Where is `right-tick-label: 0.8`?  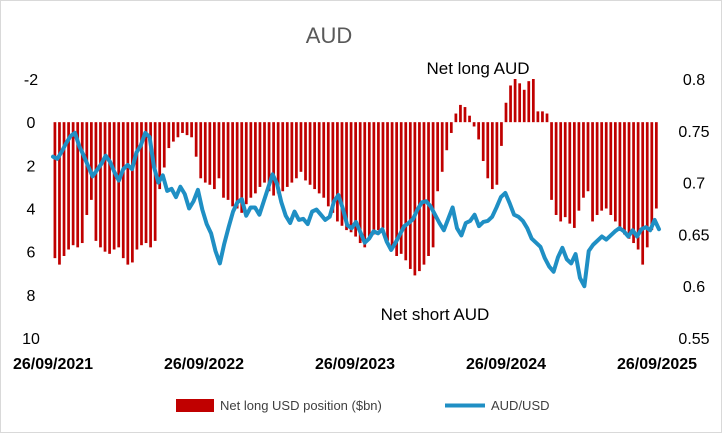
right-tick-label: 0.8 is located at coordinates (694, 80).